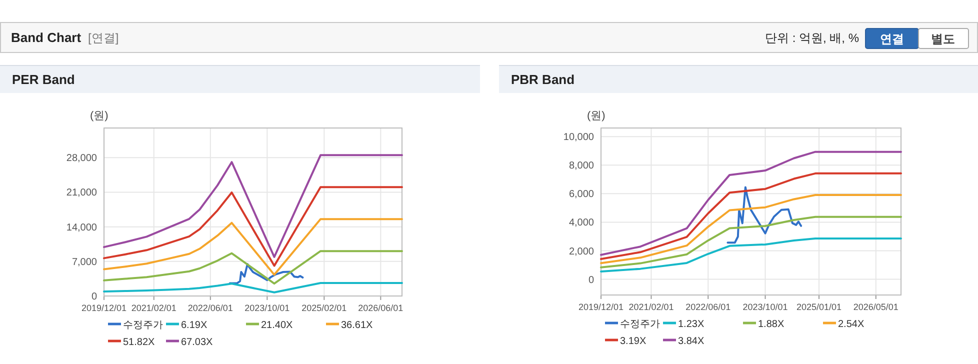 This screenshot has width=978, height=364. What do you see at coordinates (819, 307) in the screenshot?
I see `x-tick-label: 2025/01/01` at bounding box center [819, 307].